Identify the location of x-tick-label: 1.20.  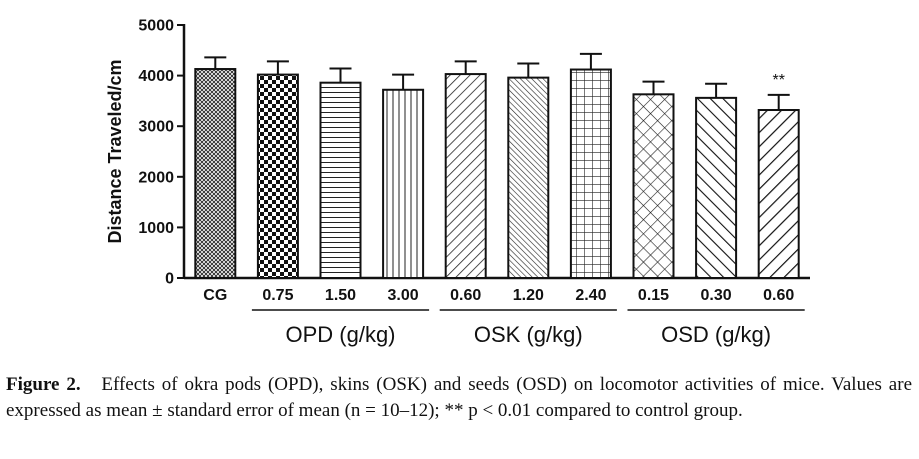
(528, 295).